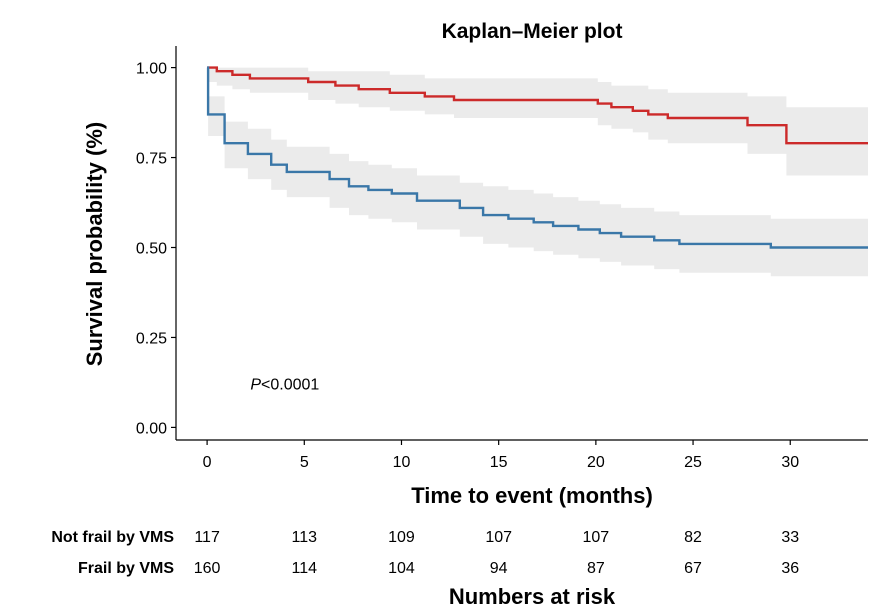  What do you see at coordinates (151, 338) in the screenshot?
I see `y-tick-label: 0.25` at bounding box center [151, 338].